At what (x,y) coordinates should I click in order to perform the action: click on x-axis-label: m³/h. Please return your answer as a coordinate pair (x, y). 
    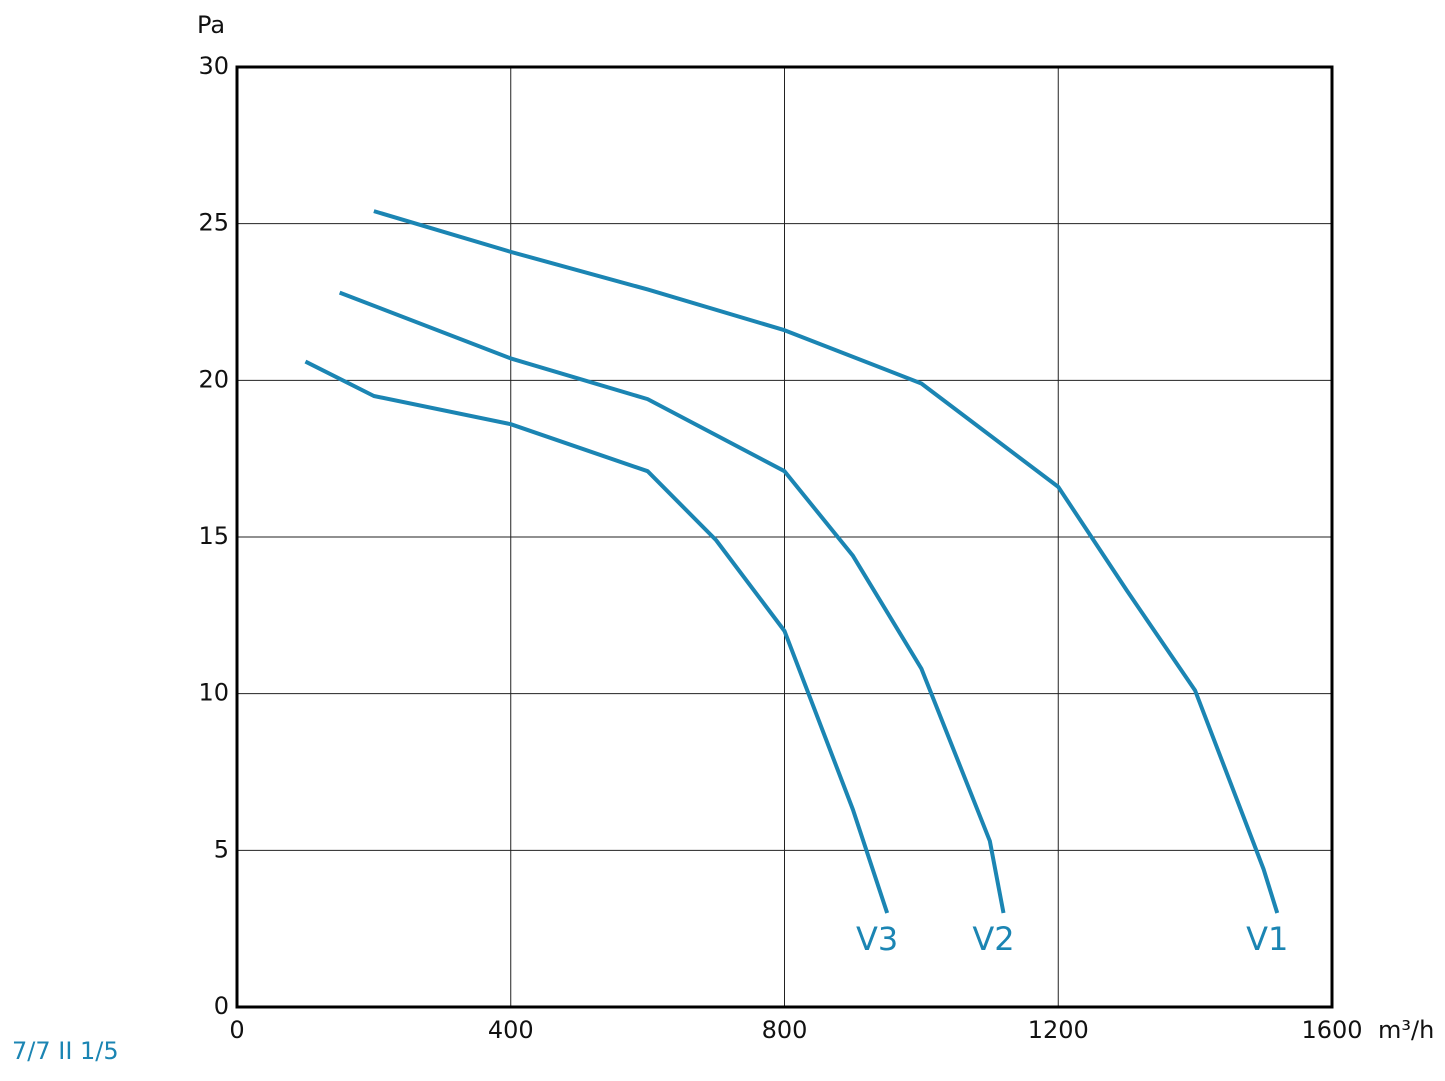
    Looking at the image, I should click on (1406, 1030).